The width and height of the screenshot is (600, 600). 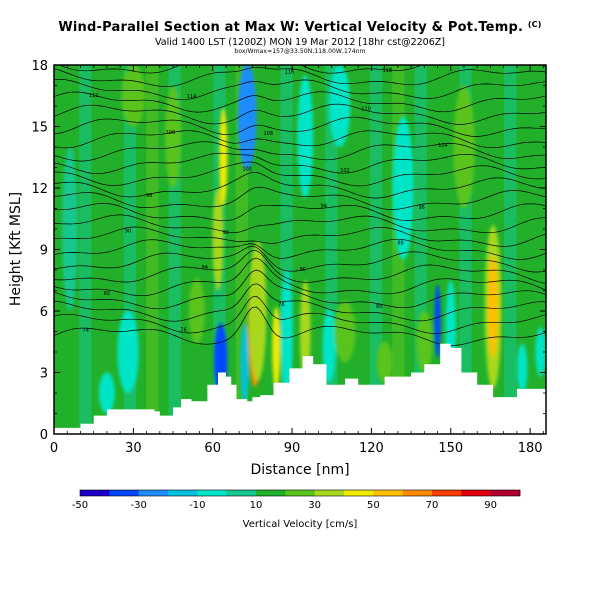 I want to click on colorbar: -50 -30 -10 10 30 50 70 90, so click(x=296, y=500).